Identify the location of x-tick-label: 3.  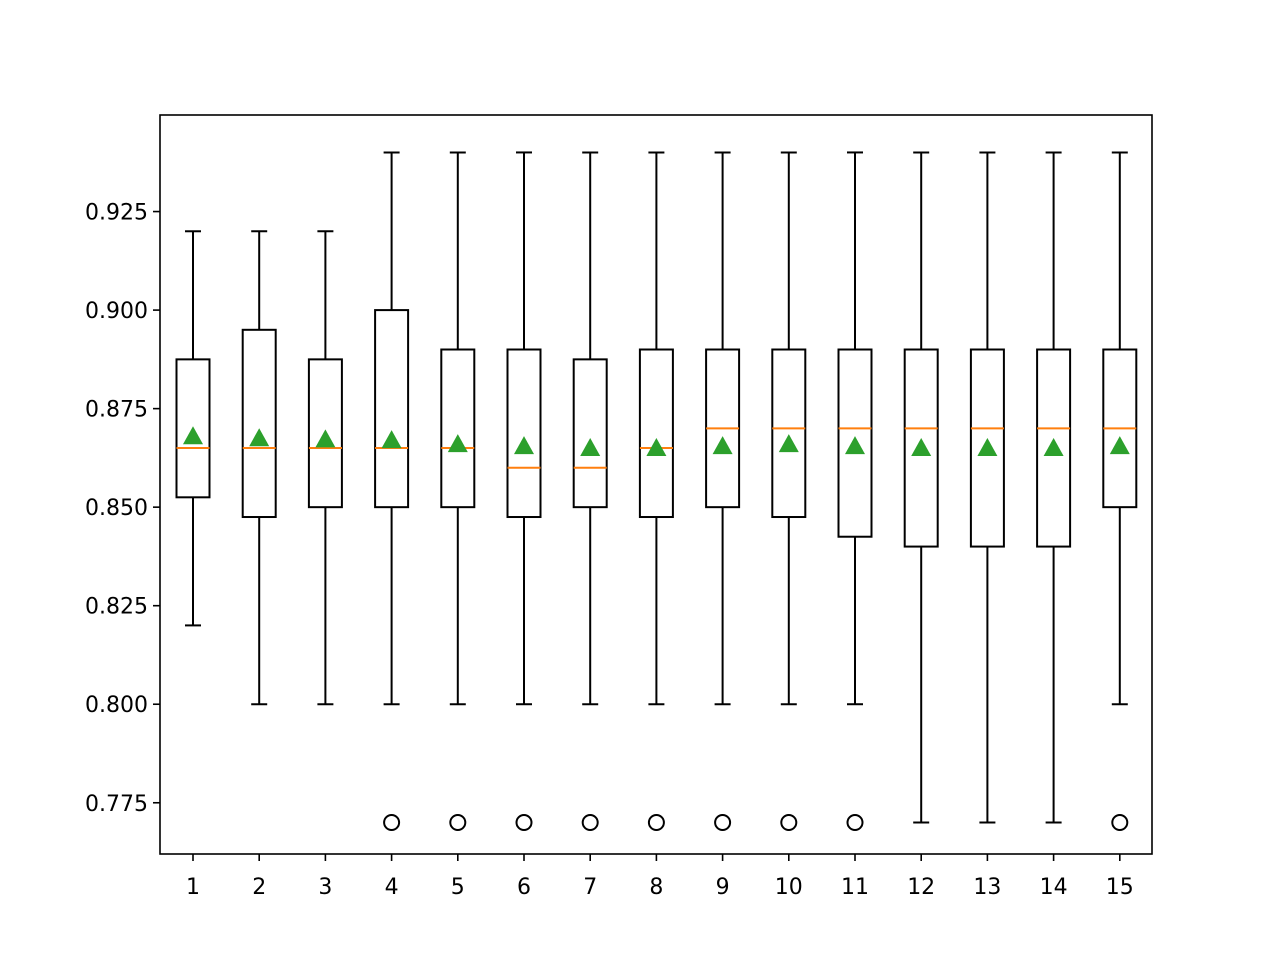
(325, 887).